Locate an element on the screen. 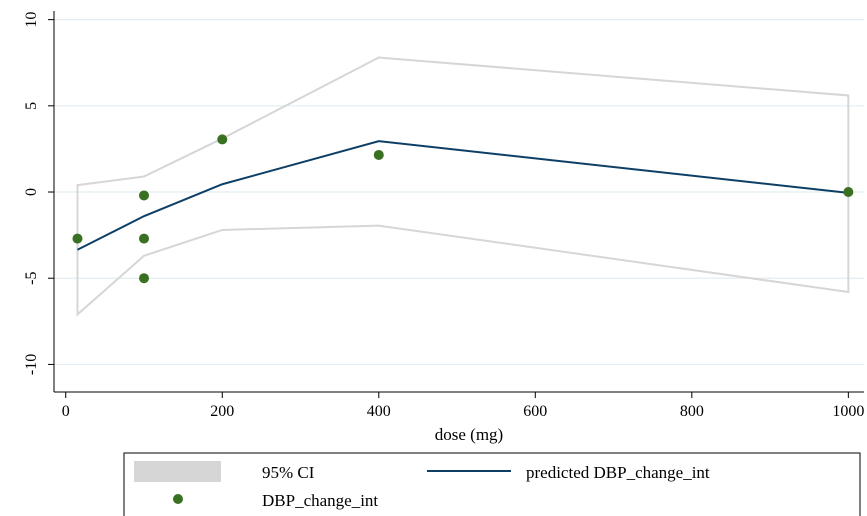 The height and width of the screenshot is (516, 867). legend-box is located at coordinates (492, 484).